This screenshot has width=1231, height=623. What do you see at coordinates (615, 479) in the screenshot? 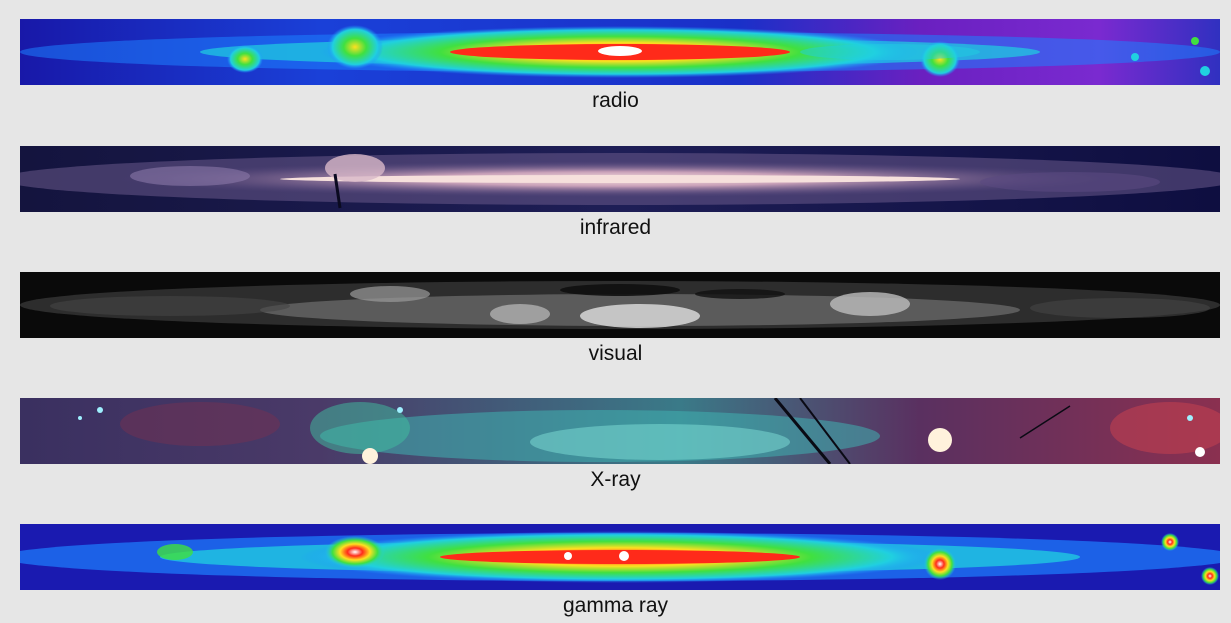
I see `xray-label: X-ray` at bounding box center [615, 479].